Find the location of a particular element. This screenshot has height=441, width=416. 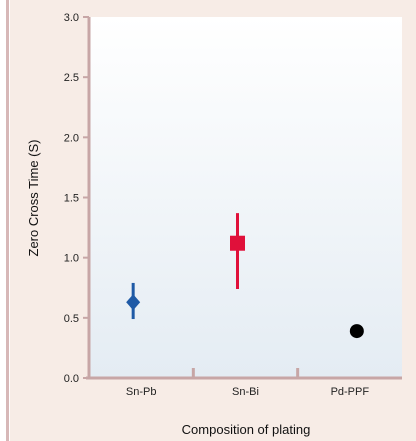

marker-circle is located at coordinates (356, 331).